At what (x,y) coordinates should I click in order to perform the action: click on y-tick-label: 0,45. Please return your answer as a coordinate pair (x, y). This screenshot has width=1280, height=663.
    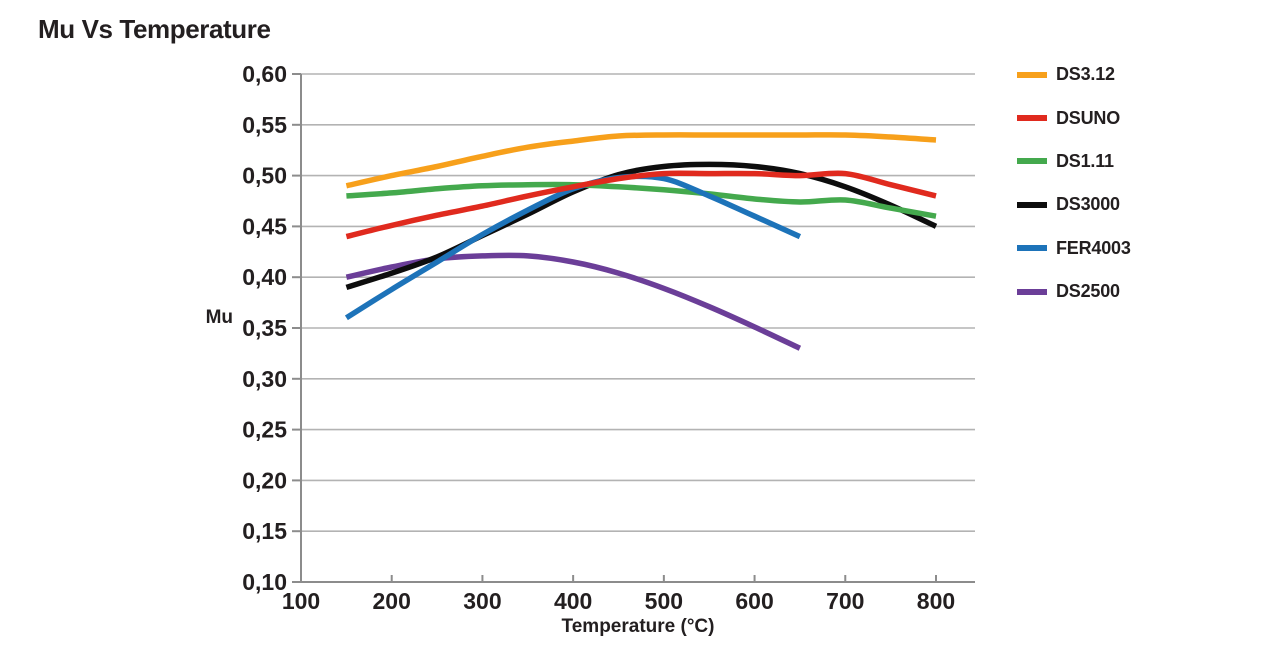
    Looking at the image, I should click on (264, 226).